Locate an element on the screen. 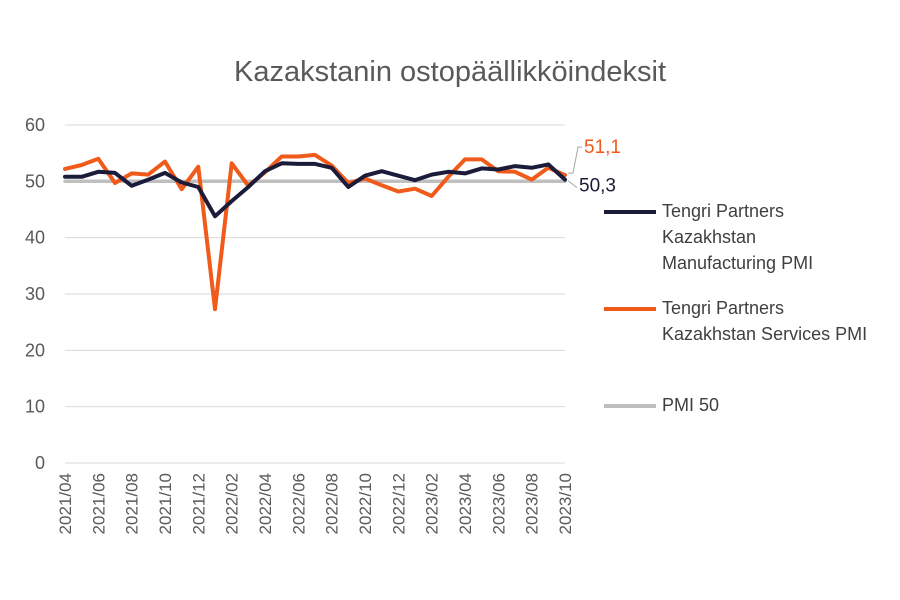  manufacturing-end-label-leader is located at coordinates (572, 184).